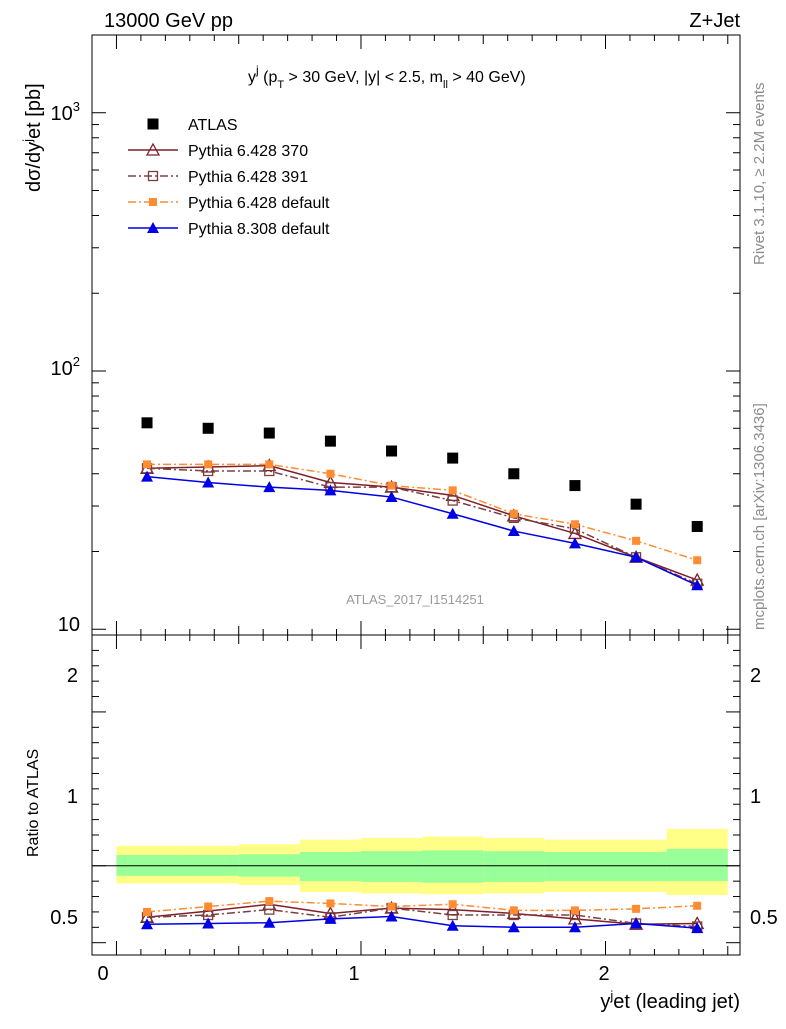 The width and height of the screenshot is (786, 1029). I want to click on y-tick-label-1000: 103, so click(65, 112).